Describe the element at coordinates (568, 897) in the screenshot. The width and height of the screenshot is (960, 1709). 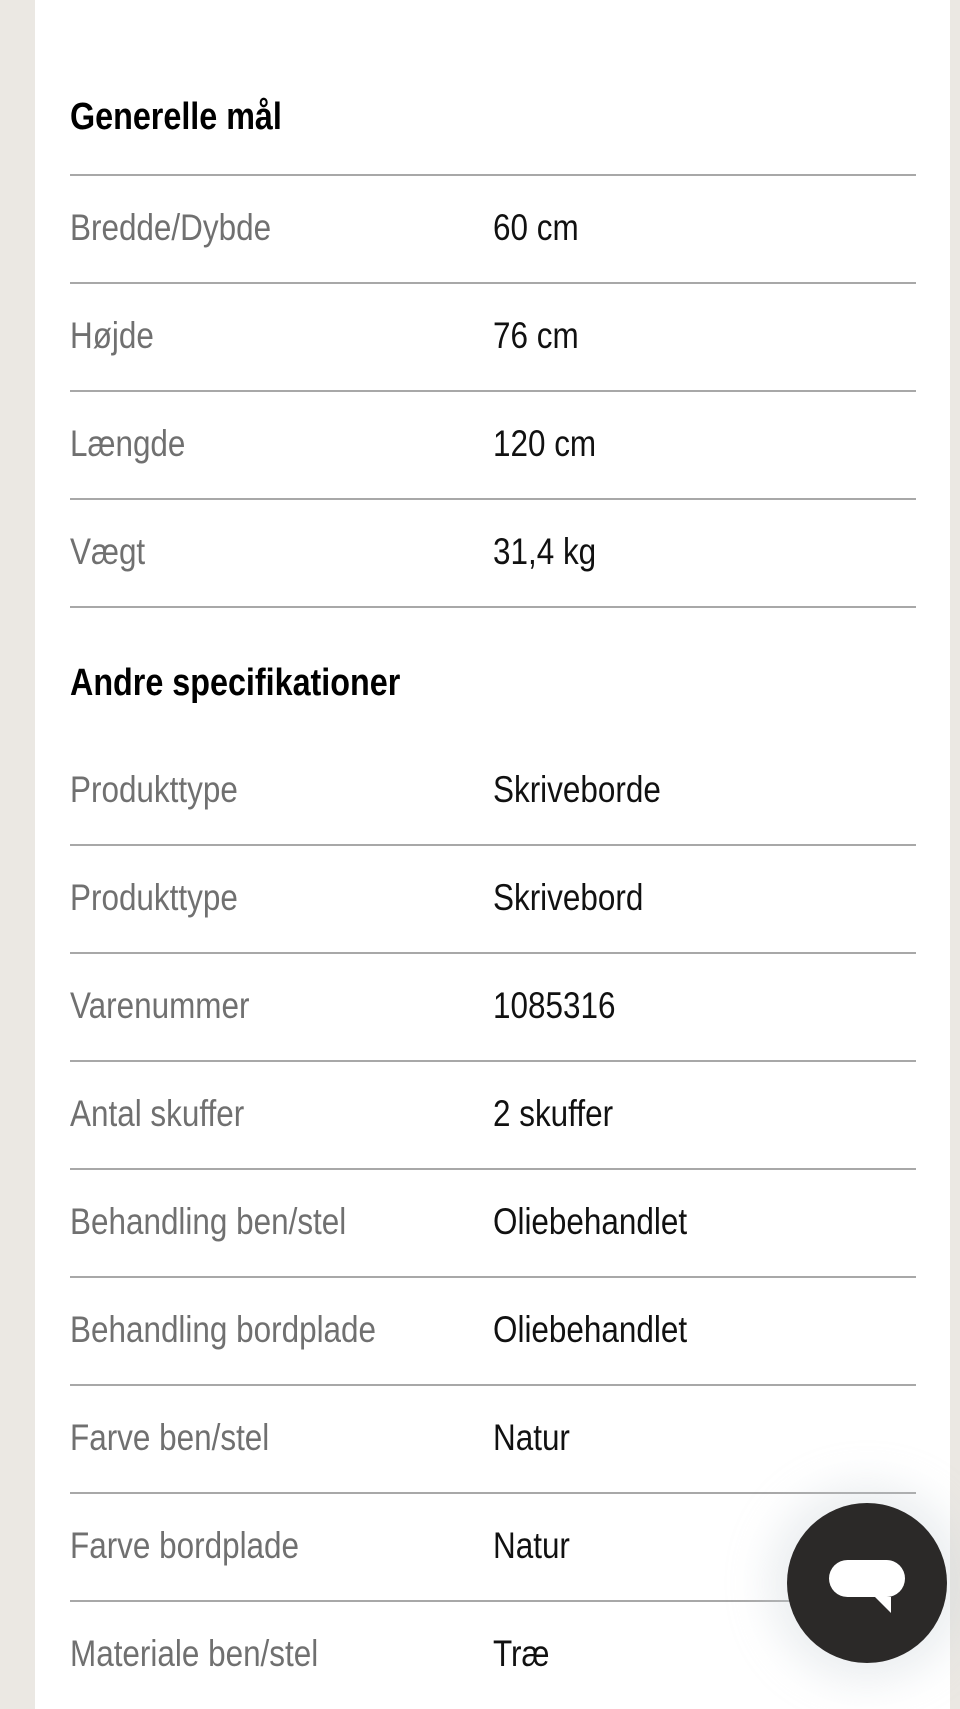
I see `spec-value: Skrivebord` at that location.